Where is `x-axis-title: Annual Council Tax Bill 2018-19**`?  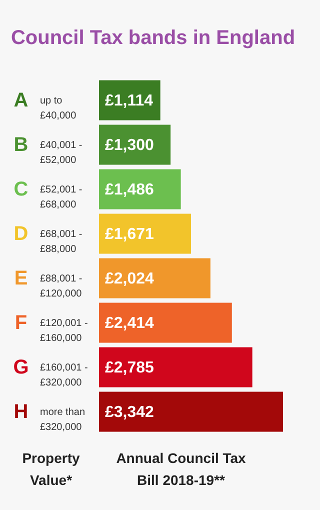
x-axis-title: Annual Council Tax Bill 2018-19** is located at coordinates (181, 469).